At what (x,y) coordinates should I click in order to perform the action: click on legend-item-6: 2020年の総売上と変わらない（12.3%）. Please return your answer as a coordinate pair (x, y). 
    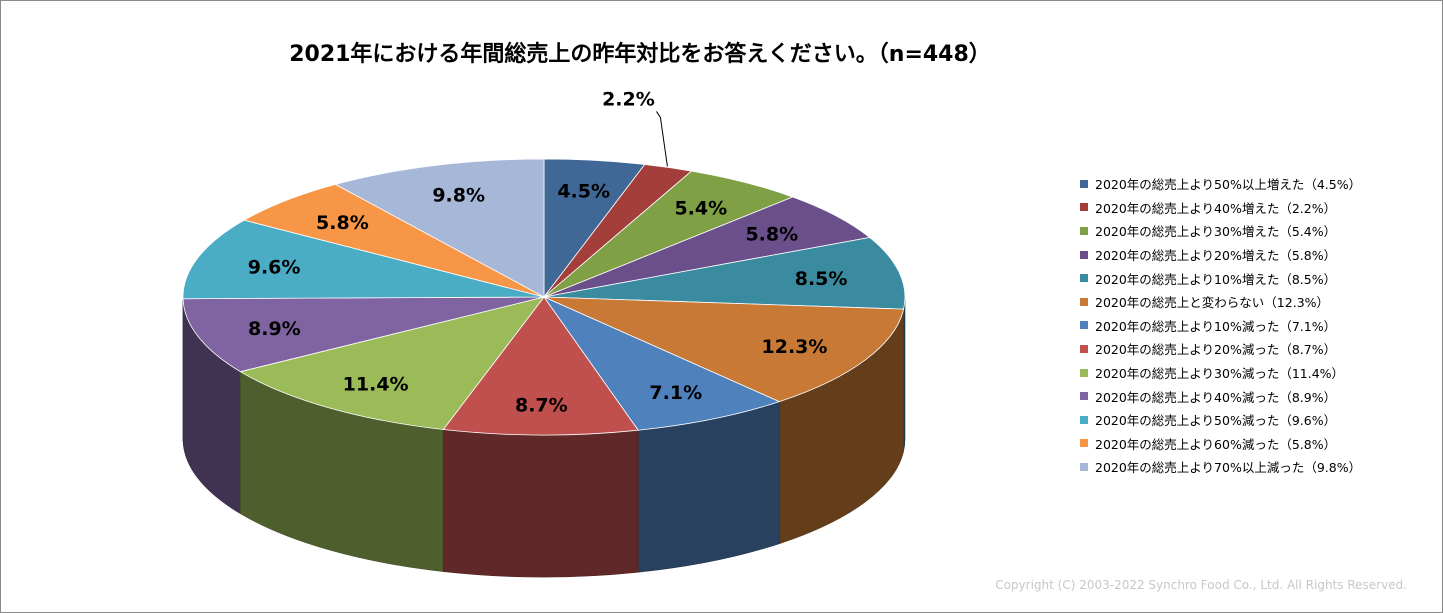
    Looking at the image, I should click on (1250, 302).